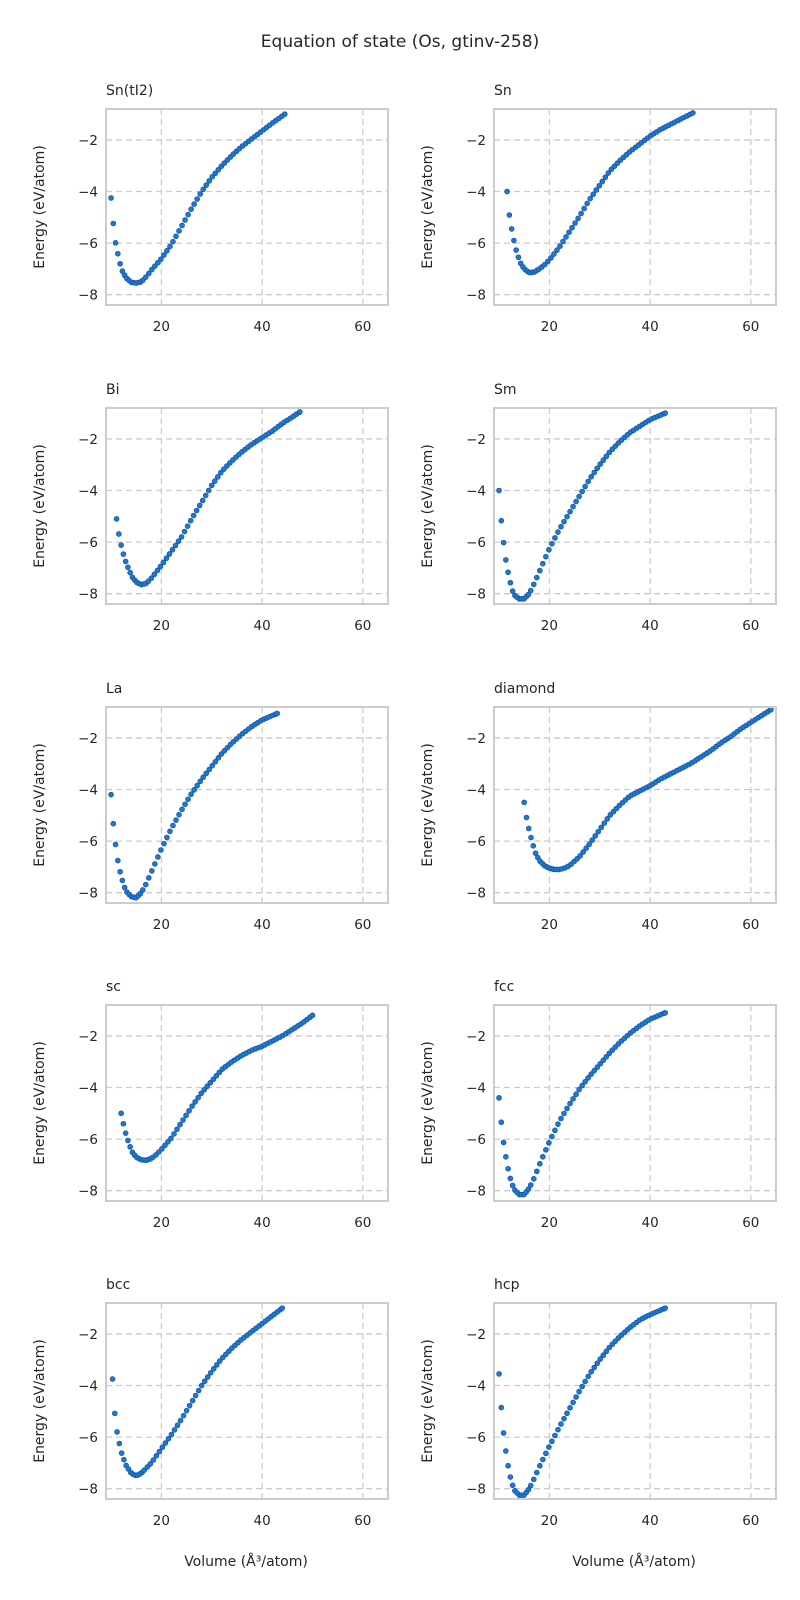 This screenshot has height=1600, width=800. Describe the element at coordinates (634, 1561) in the screenshot. I see `x-axis-label-right: Volume (Å³/atom)` at that location.